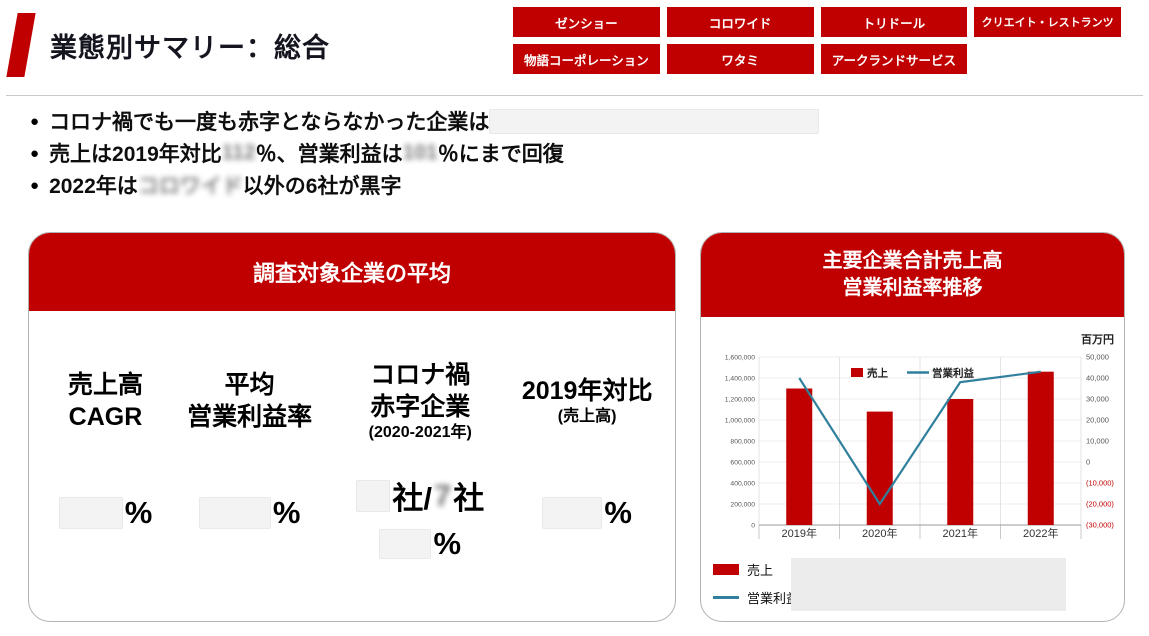  Describe the element at coordinates (1100, 525) in the screenshot. I see `svg-text: (30,000)` at that location.